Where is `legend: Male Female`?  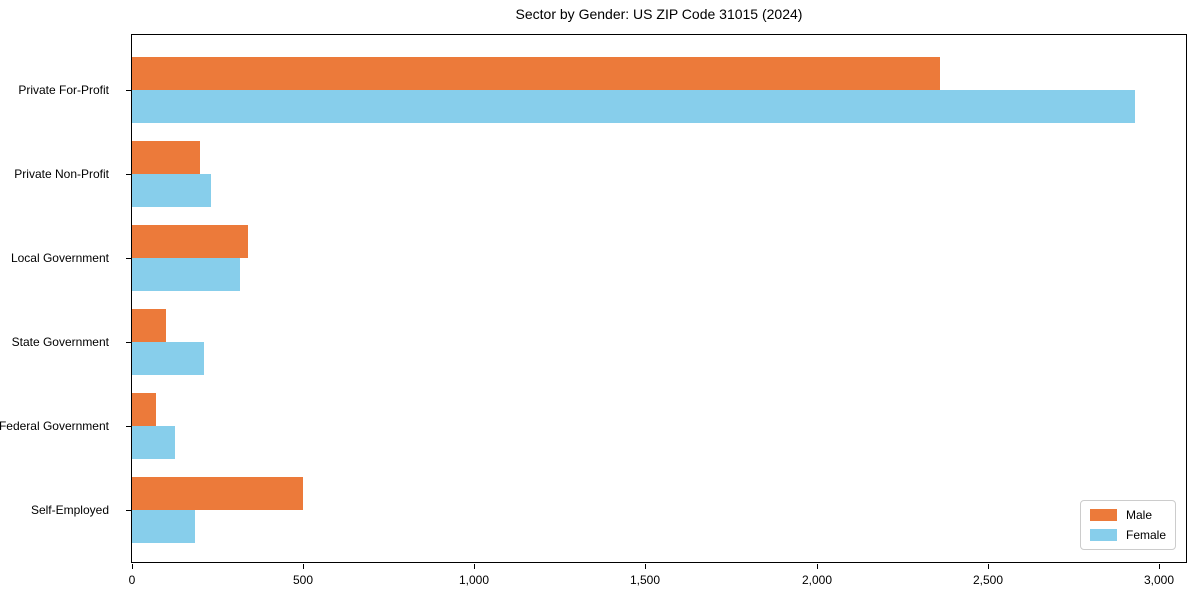 legend: Male Female is located at coordinates (1127, 525).